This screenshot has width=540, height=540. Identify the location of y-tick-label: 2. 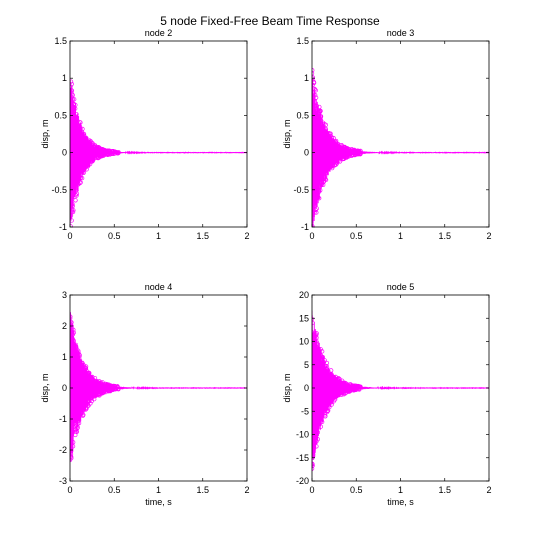
(64, 326).